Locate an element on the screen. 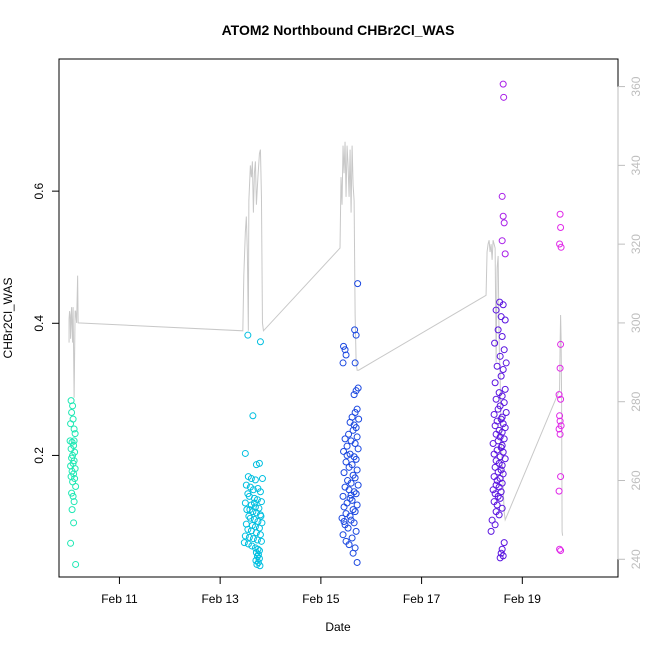 This screenshot has height=650, width=650. y-axis: 0.2 0.4 0.6 is located at coordinates (46, 323).